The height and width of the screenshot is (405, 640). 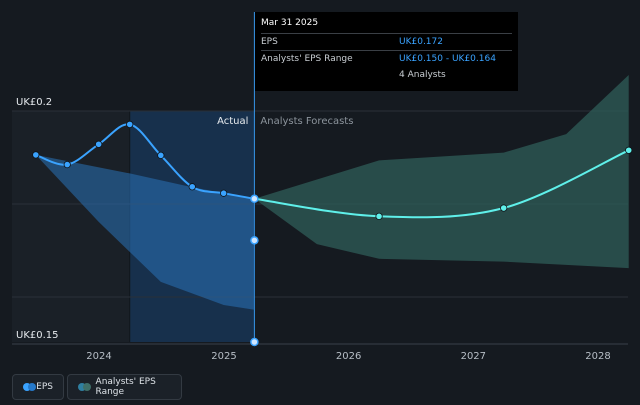 What do you see at coordinates (330, 75) in the screenshot?
I see `tooltip-analysts-spacer` at bounding box center [330, 75].